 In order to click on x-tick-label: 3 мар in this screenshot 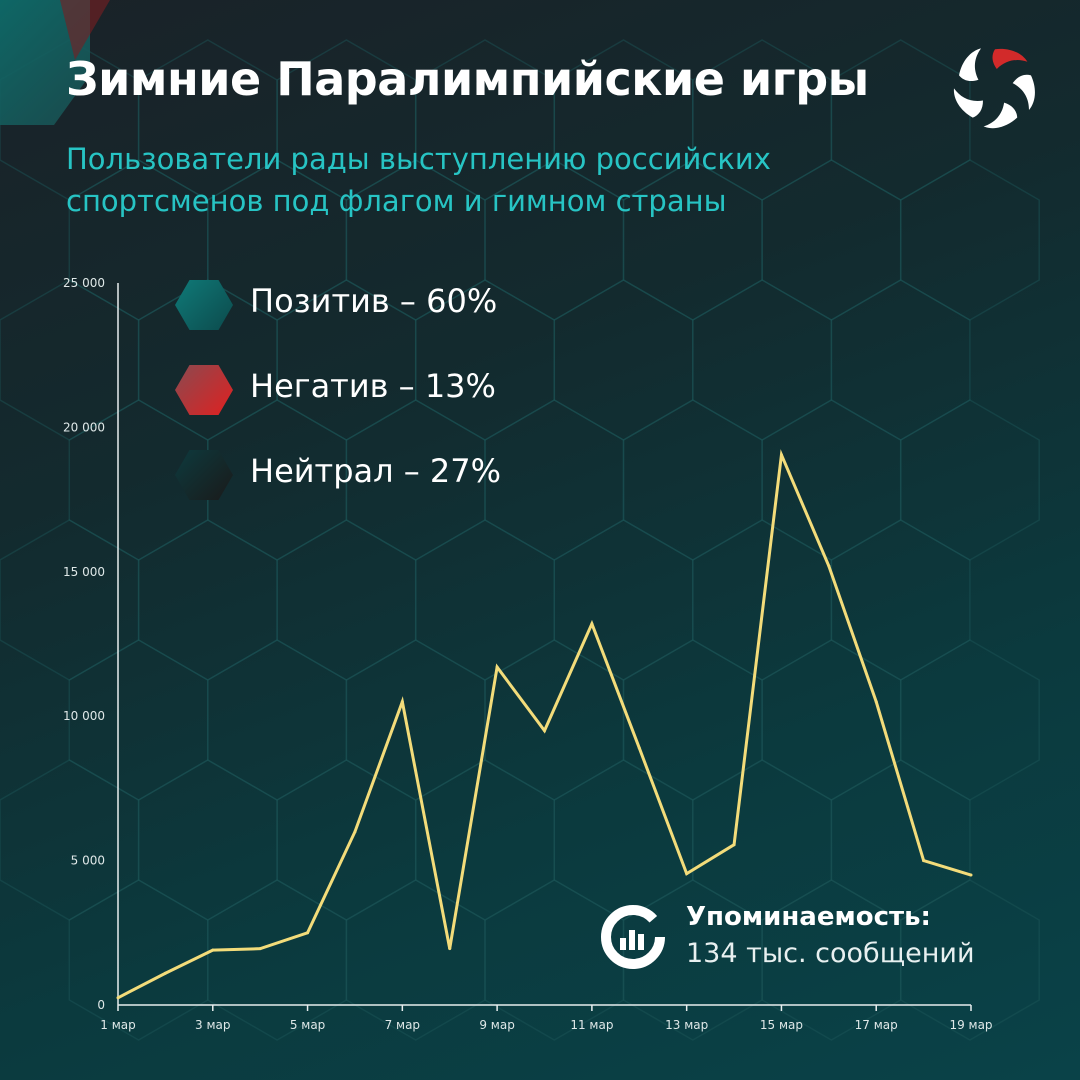, I will do `click(212, 1025)`.